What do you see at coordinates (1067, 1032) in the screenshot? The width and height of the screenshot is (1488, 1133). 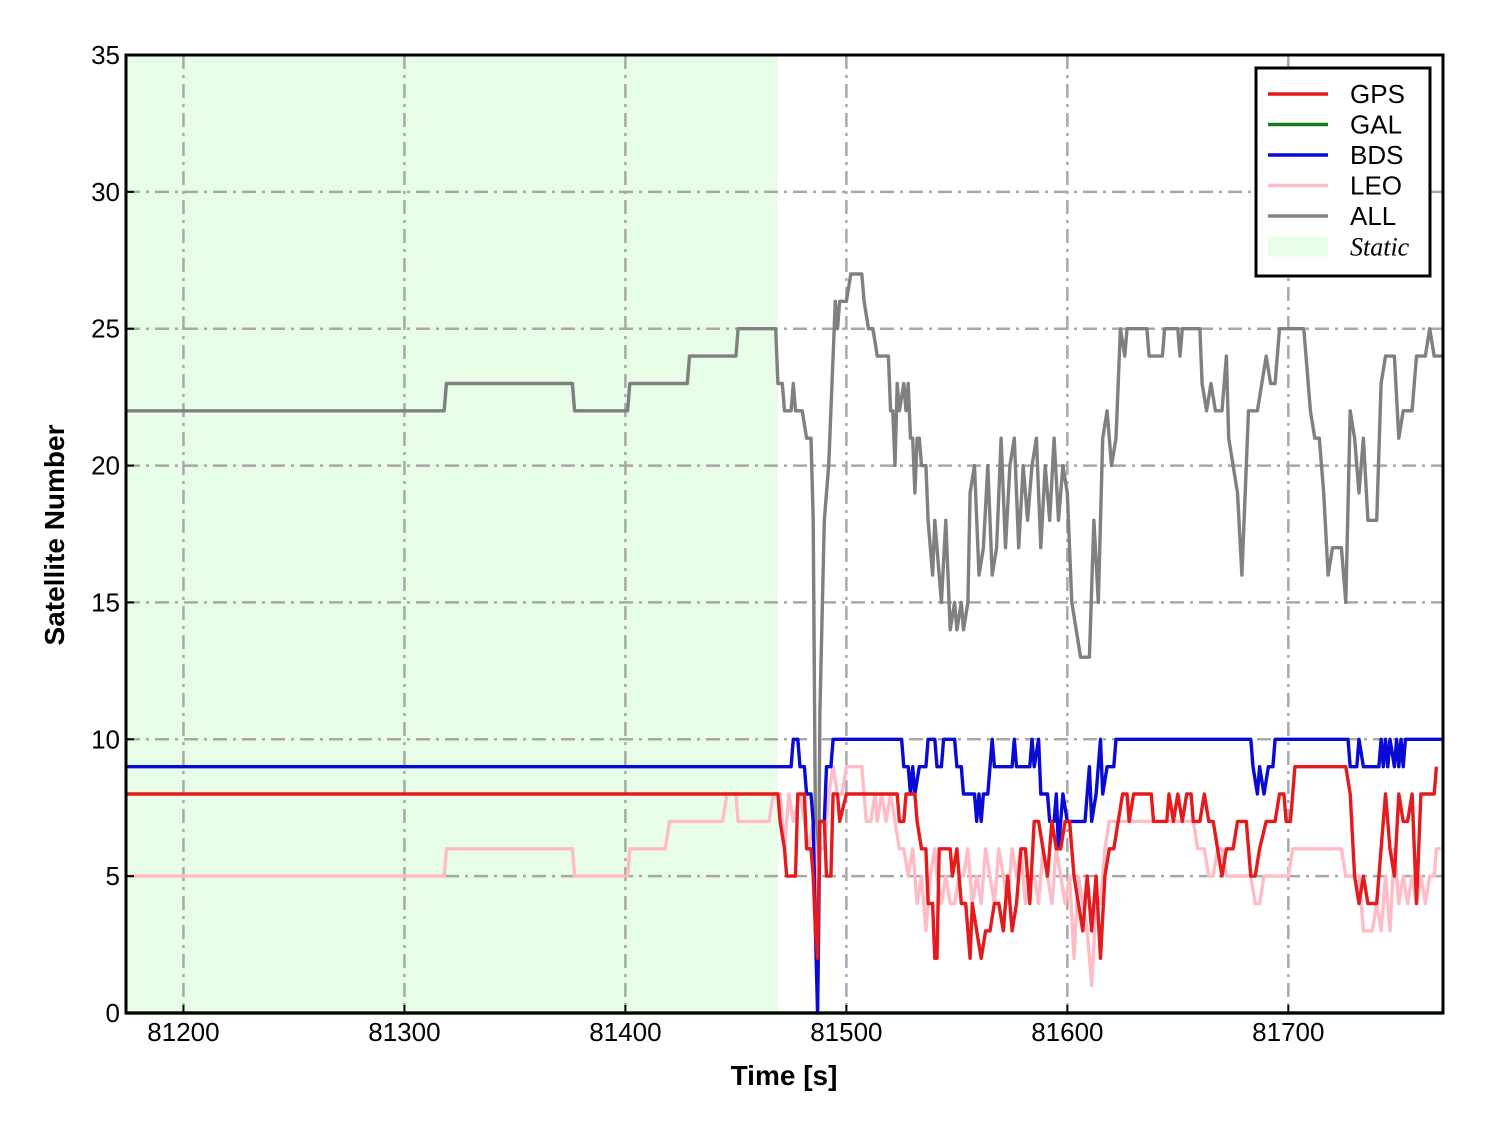 I see `x-tick-label: 81600` at bounding box center [1067, 1032].